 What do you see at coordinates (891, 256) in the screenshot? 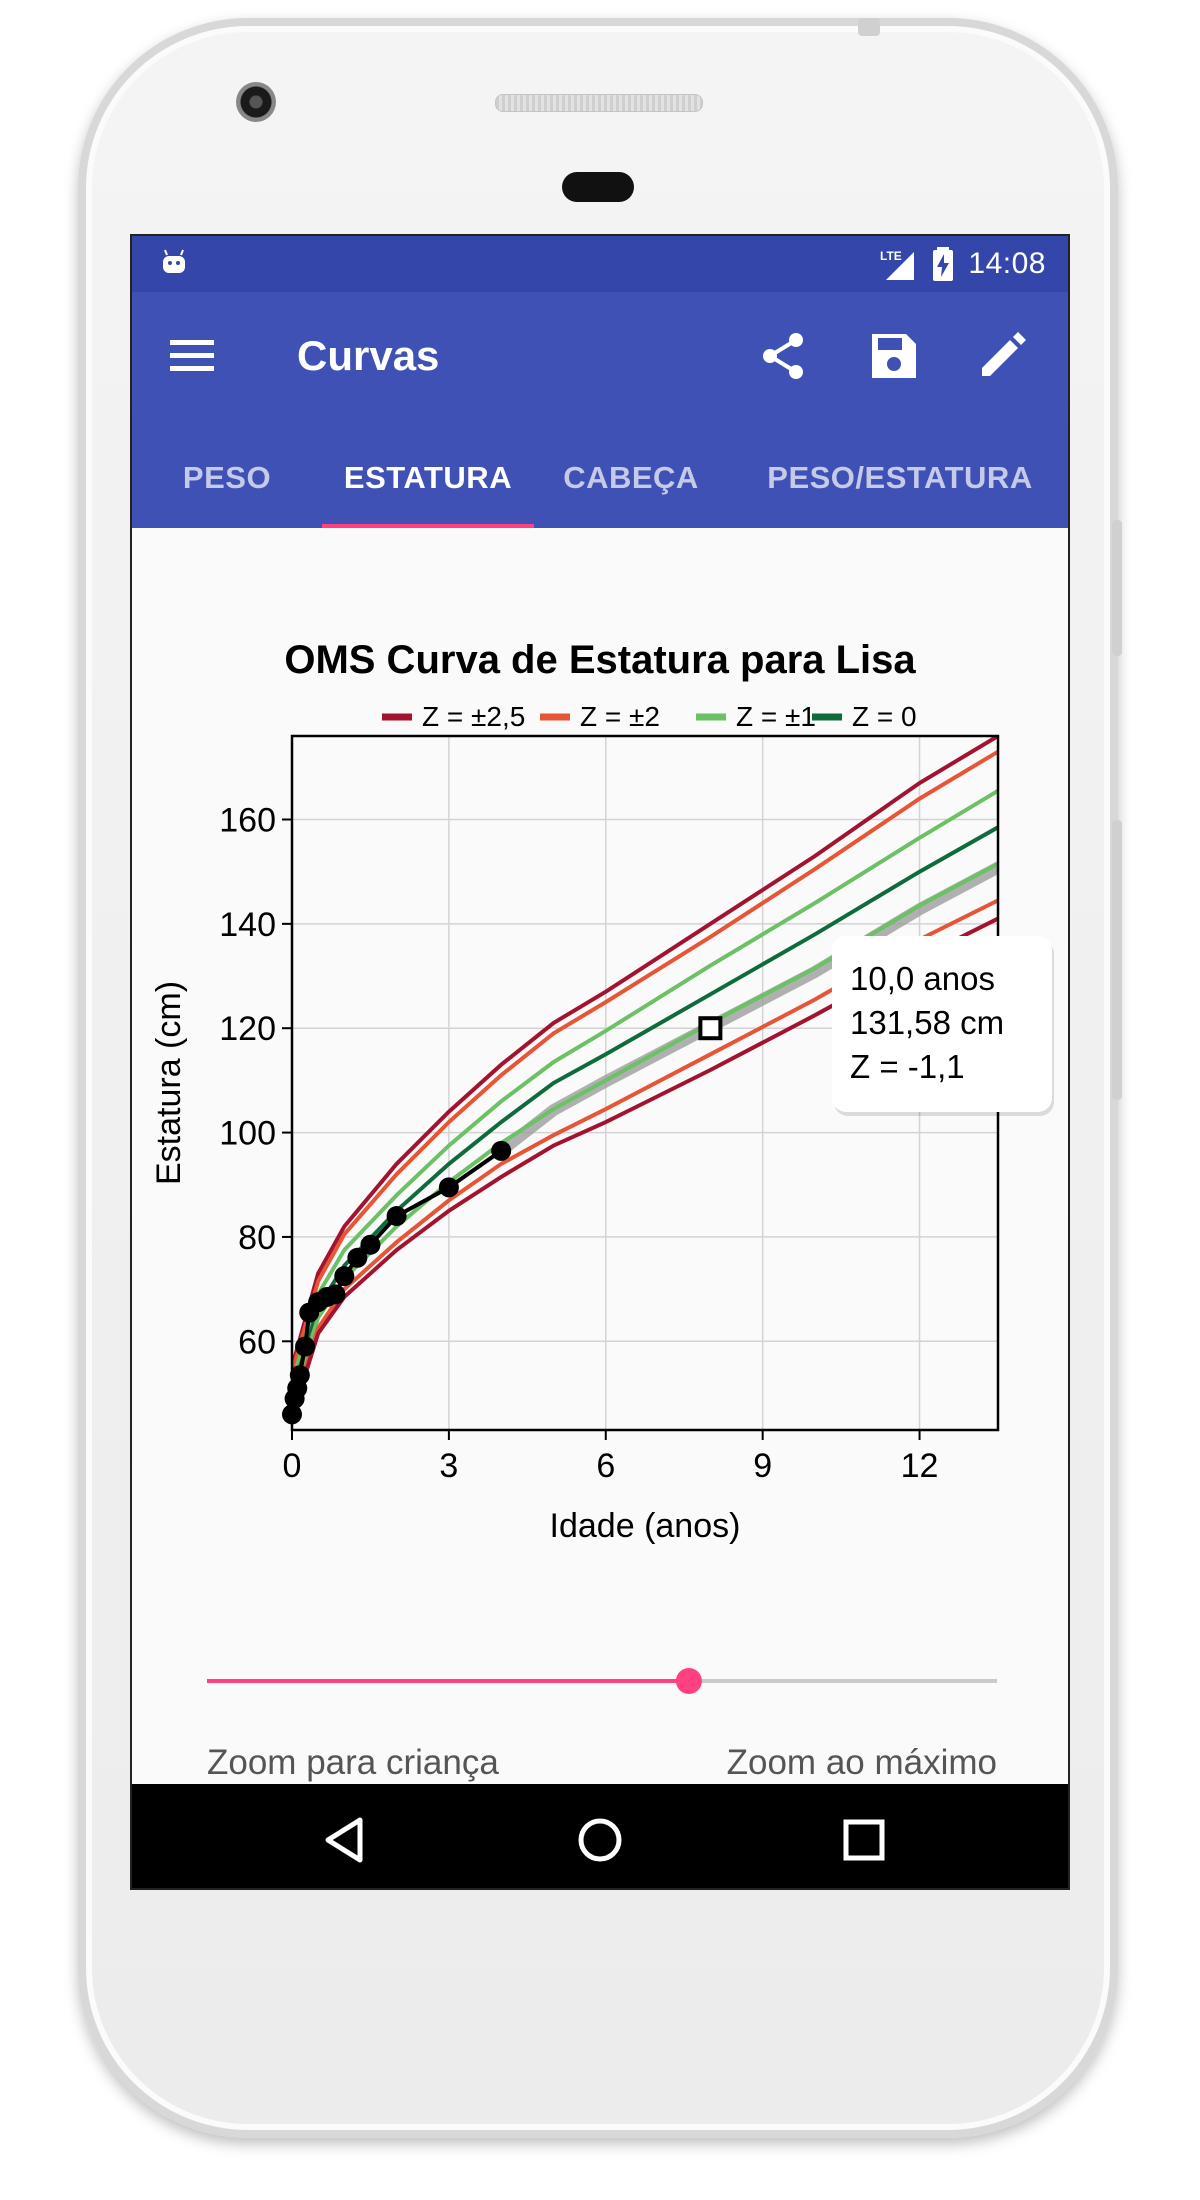
I see `svg-text: LTE` at bounding box center [891, 256].